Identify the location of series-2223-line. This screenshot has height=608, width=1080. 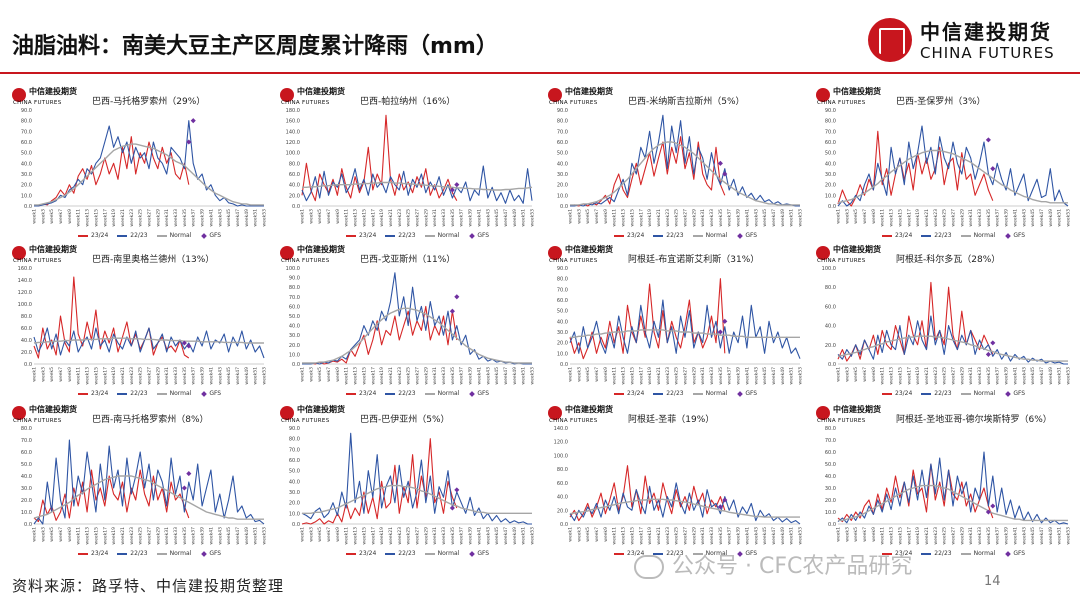
(685, 503).